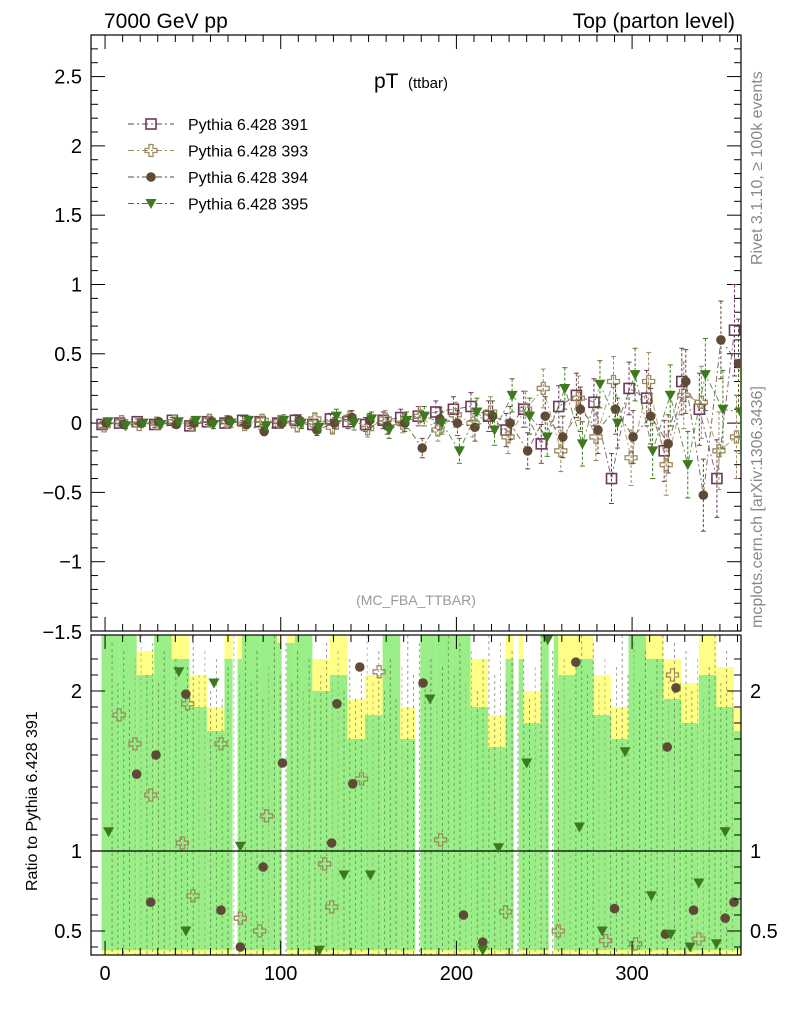  What do you see at coordinates (386, 81) in the screenshot?
I see `plot-title: pT` at bounding box center [386, 81].